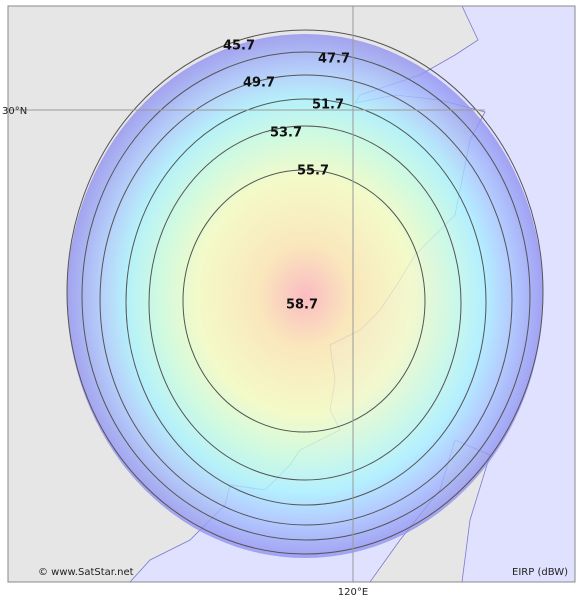 The width and height of the screenshot is (584, 600). Describe the element at coordinates (334, 59) in the screenshot. I see `contour-label: 47.7` at that location.